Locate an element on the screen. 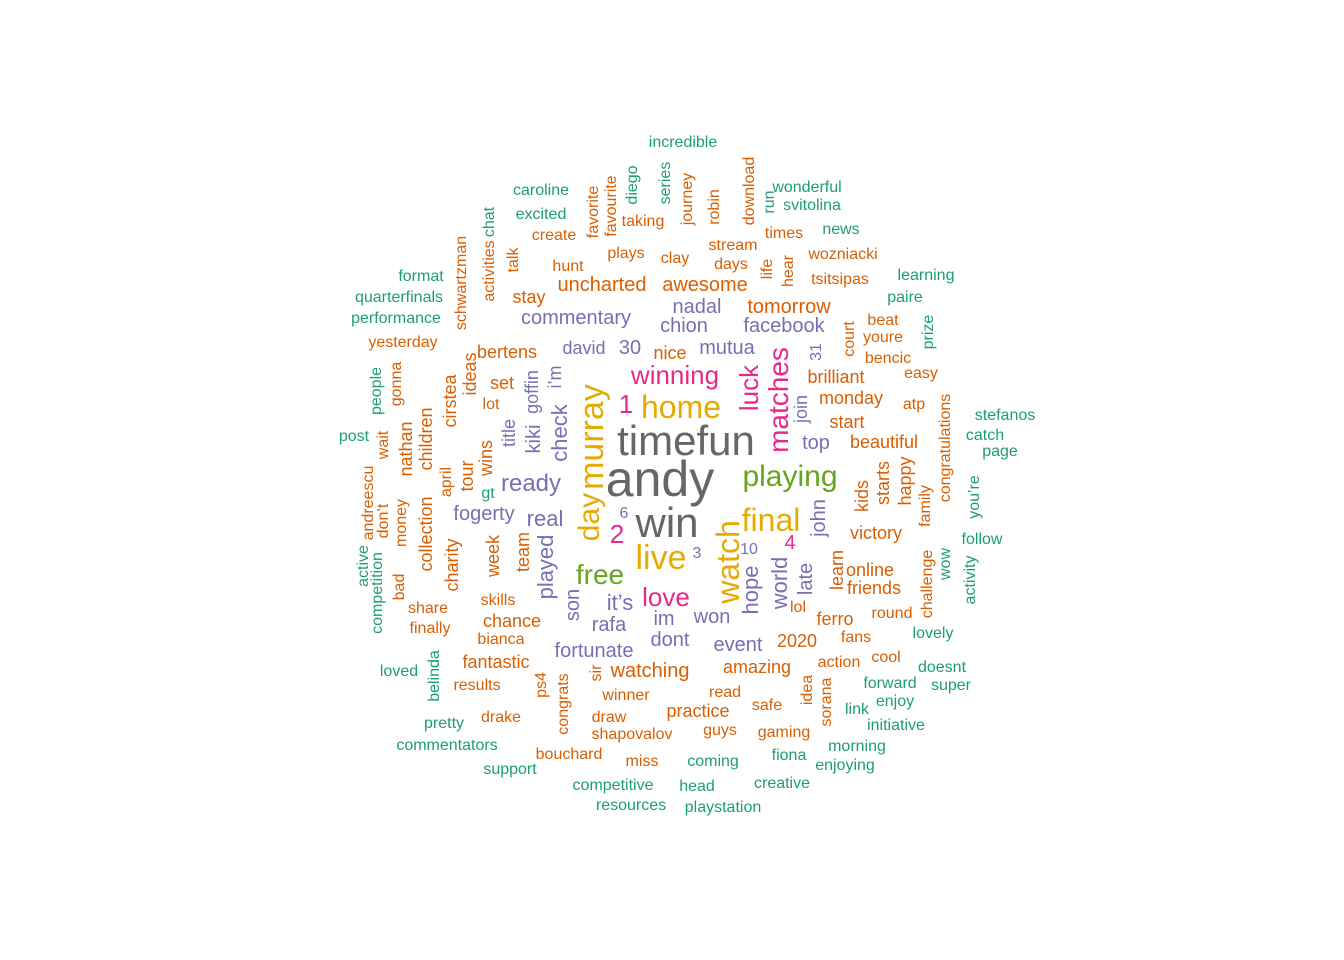 The image size is (1344, 960). cloud-word-love: love is located at coordinates (666, 597).